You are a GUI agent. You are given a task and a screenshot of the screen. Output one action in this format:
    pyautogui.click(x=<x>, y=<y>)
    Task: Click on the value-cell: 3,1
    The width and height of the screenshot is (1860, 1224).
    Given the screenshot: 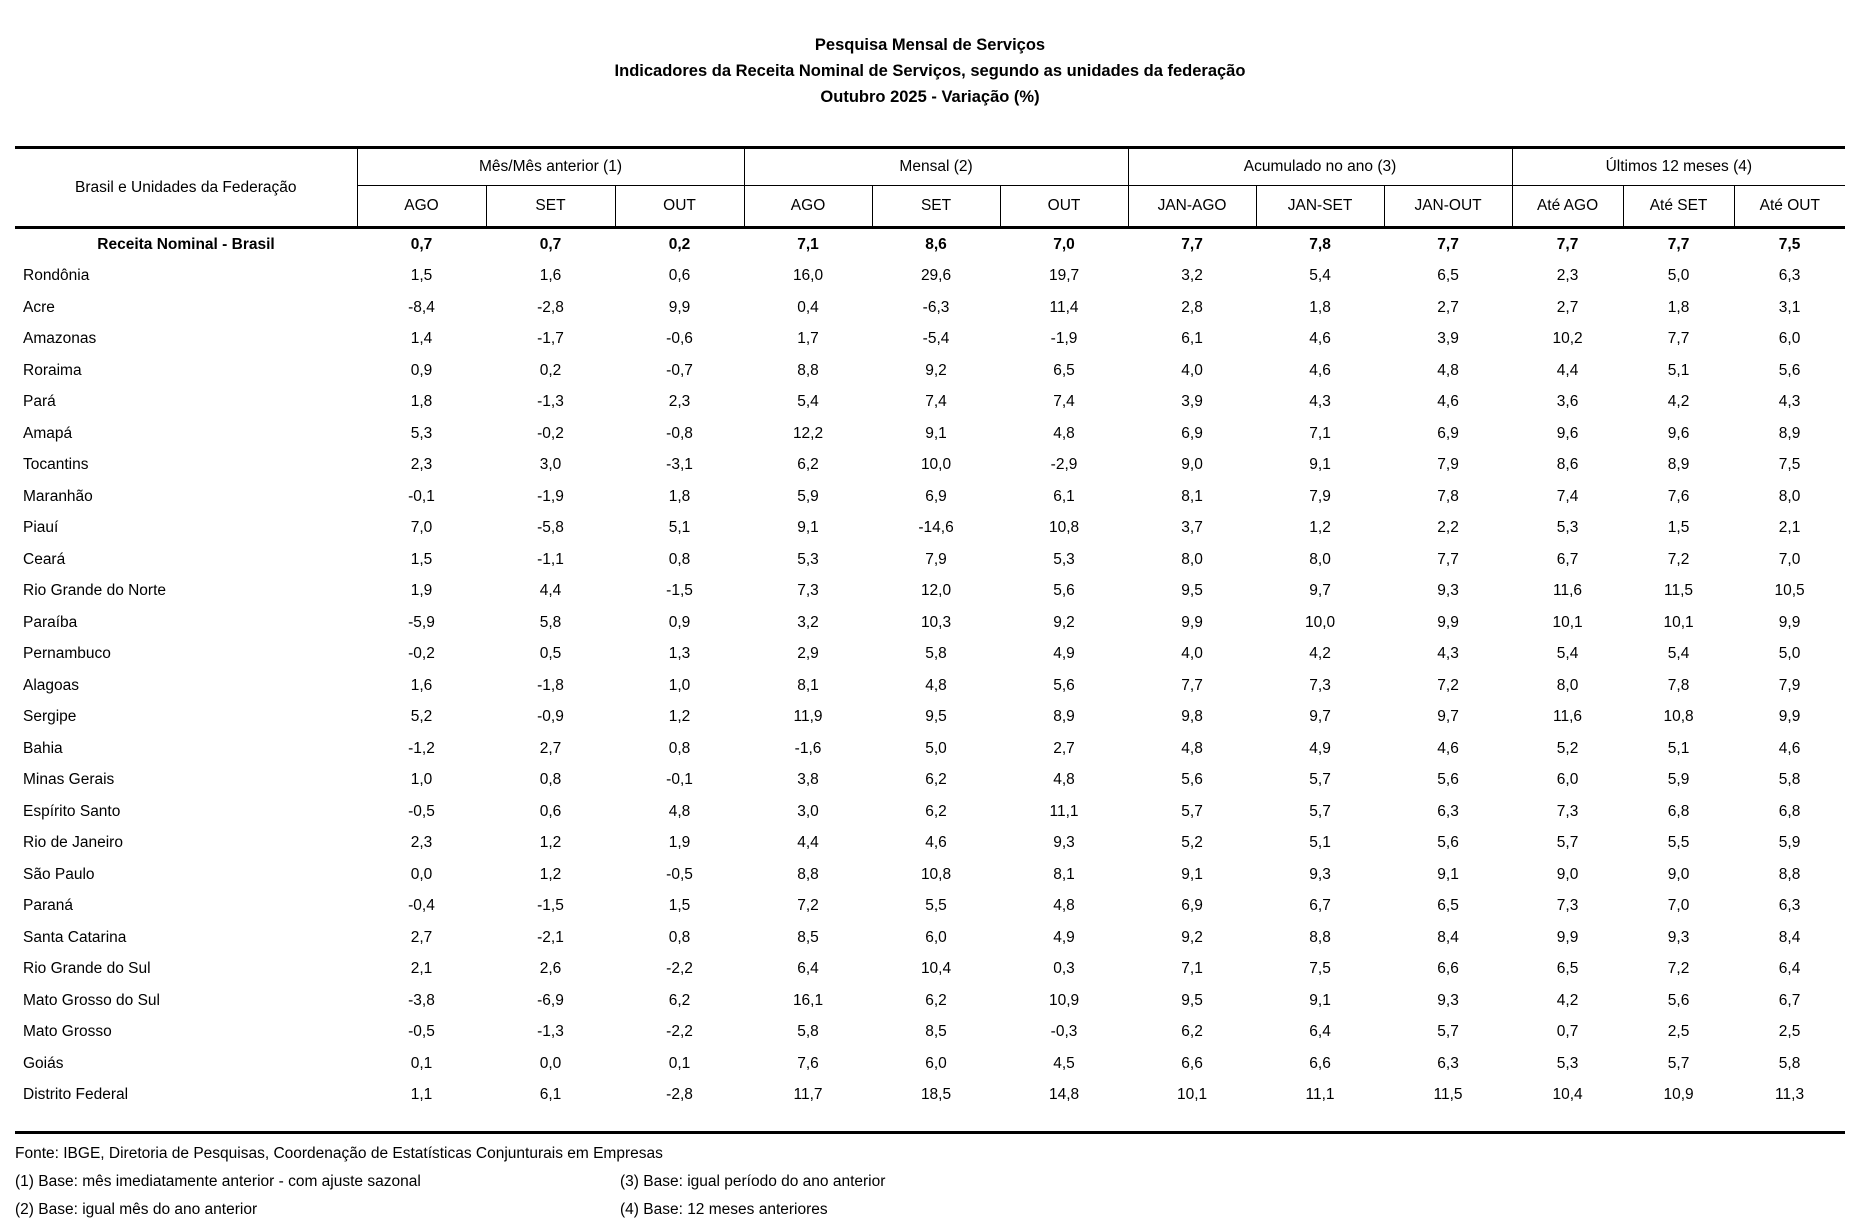 What is the action you would take?
    pyautogui.click(x=1789, y=307)
    